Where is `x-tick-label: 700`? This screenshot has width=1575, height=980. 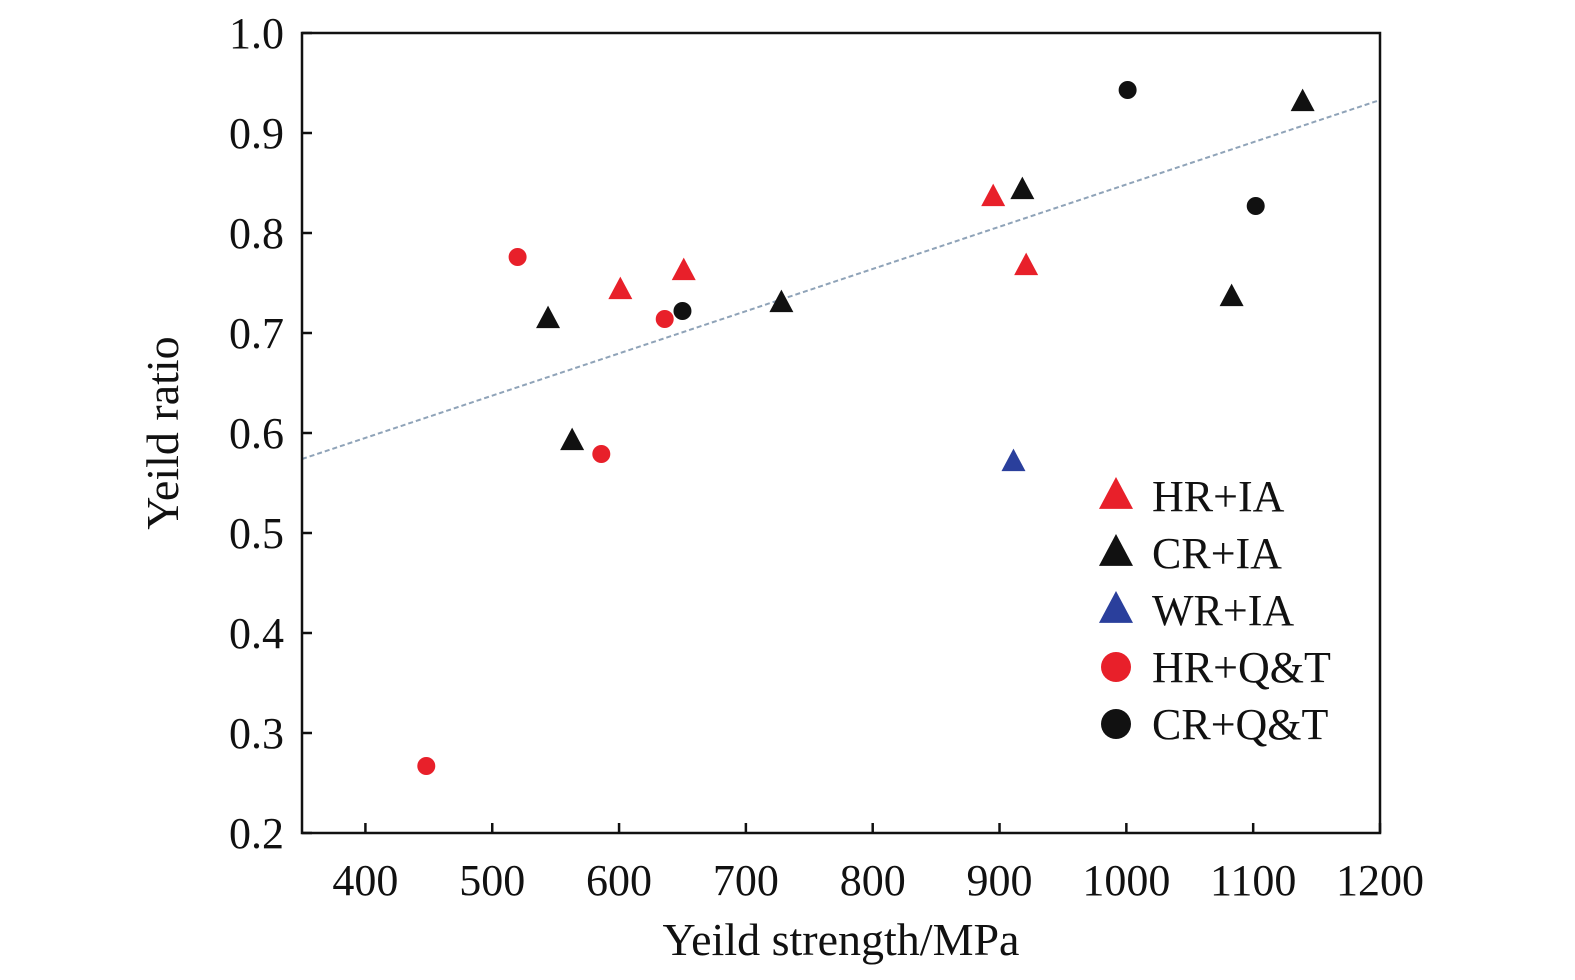 x-tick-label: 700 is located at coordinates (746, 880).